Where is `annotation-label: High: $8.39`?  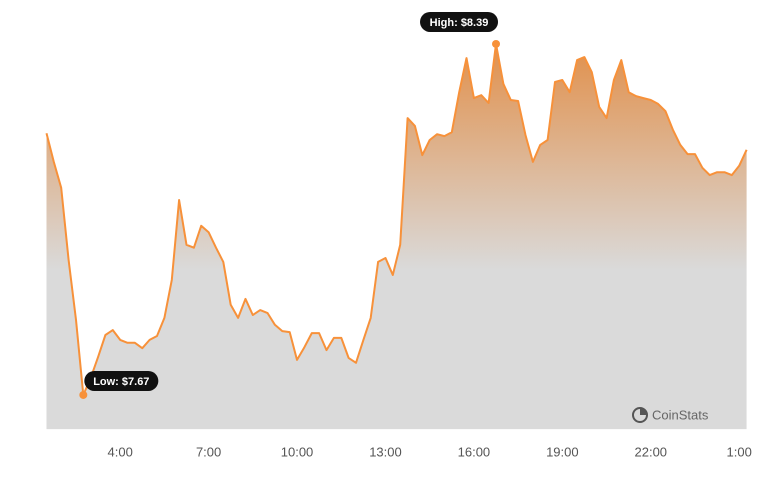 annotation-label: High: $8.39 is located at coordinates (459, 23).